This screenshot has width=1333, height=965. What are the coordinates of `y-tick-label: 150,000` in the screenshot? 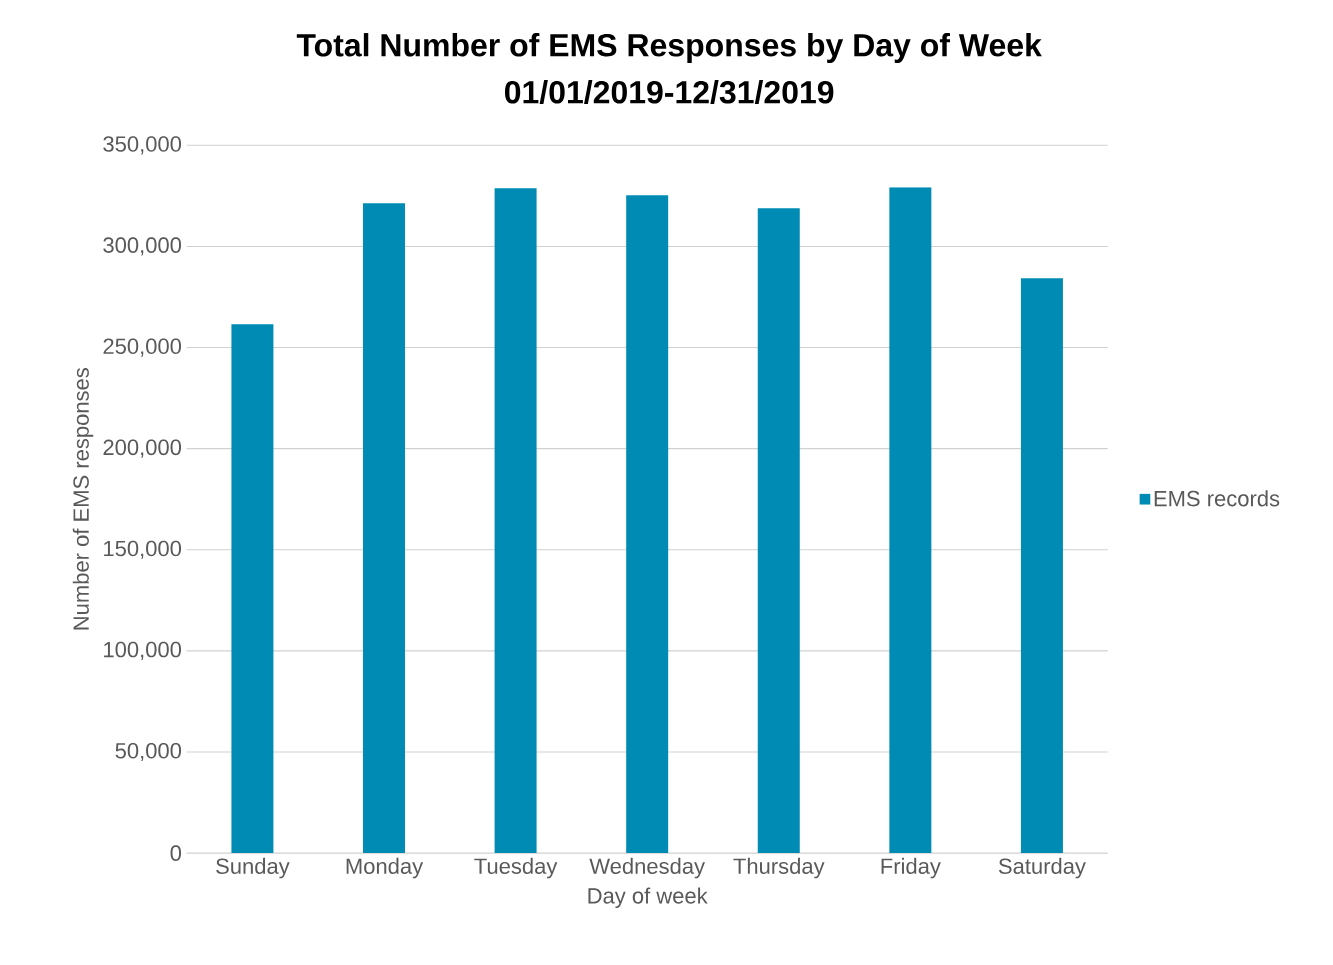 It's located at (143, 549).